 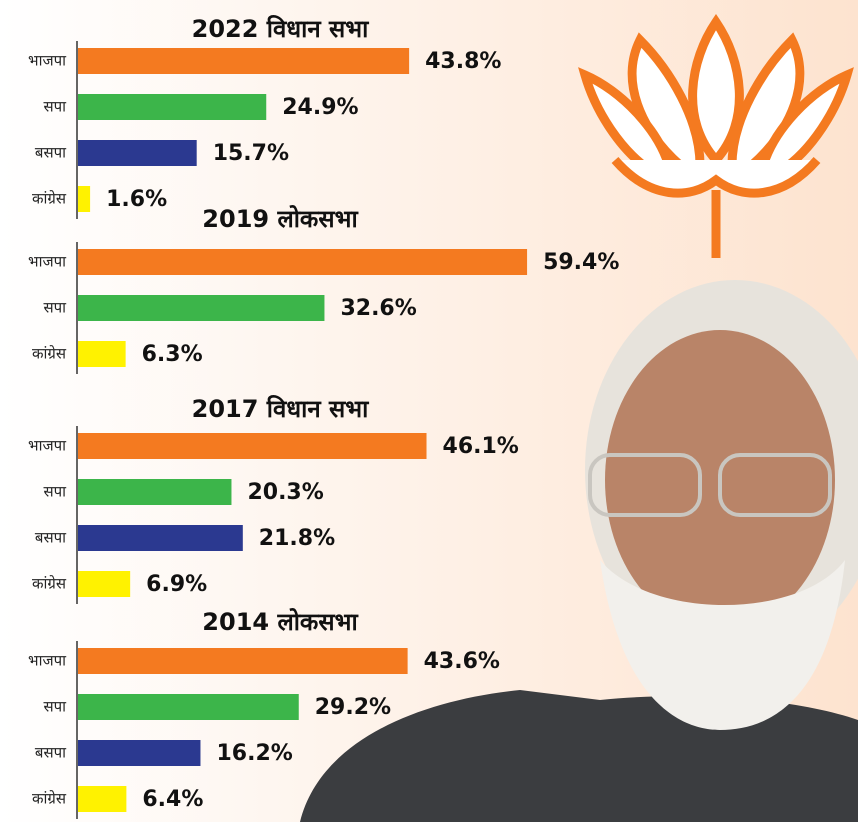 What do you see at coordinates (251, 153) in the screenshot?
I see `value-label: 15.7%` at bounding box center [251, 153].